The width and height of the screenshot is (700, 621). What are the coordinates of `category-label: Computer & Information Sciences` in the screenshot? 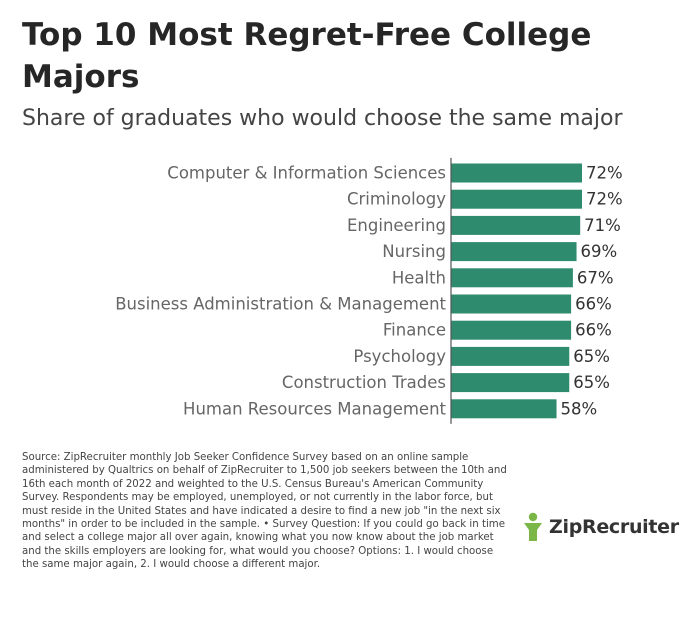 It's located at (306, 173).